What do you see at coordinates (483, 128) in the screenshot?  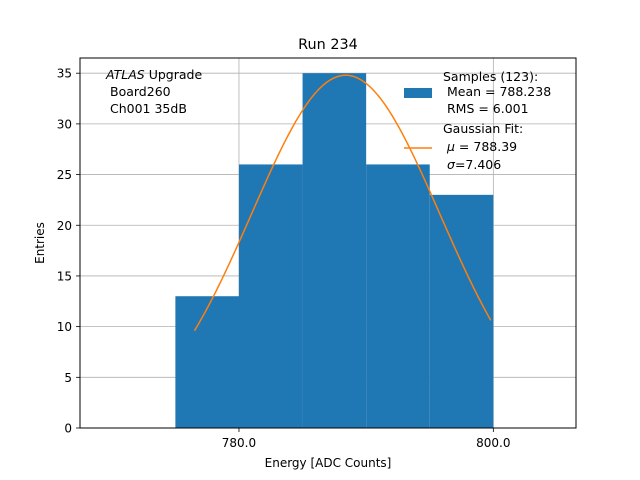 I see `legend-fit-title: Gaussian Fit:` at bounding box center [483, 128].